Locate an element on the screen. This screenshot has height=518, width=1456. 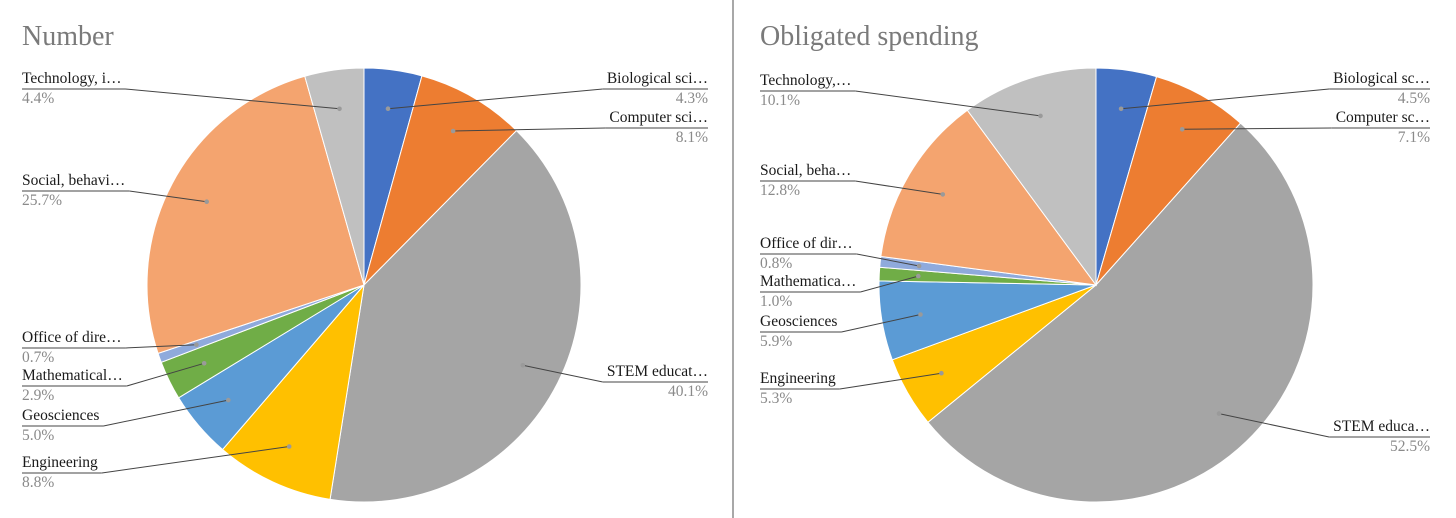
pie-slice-social-behavi is located at coordinates (255, 214).